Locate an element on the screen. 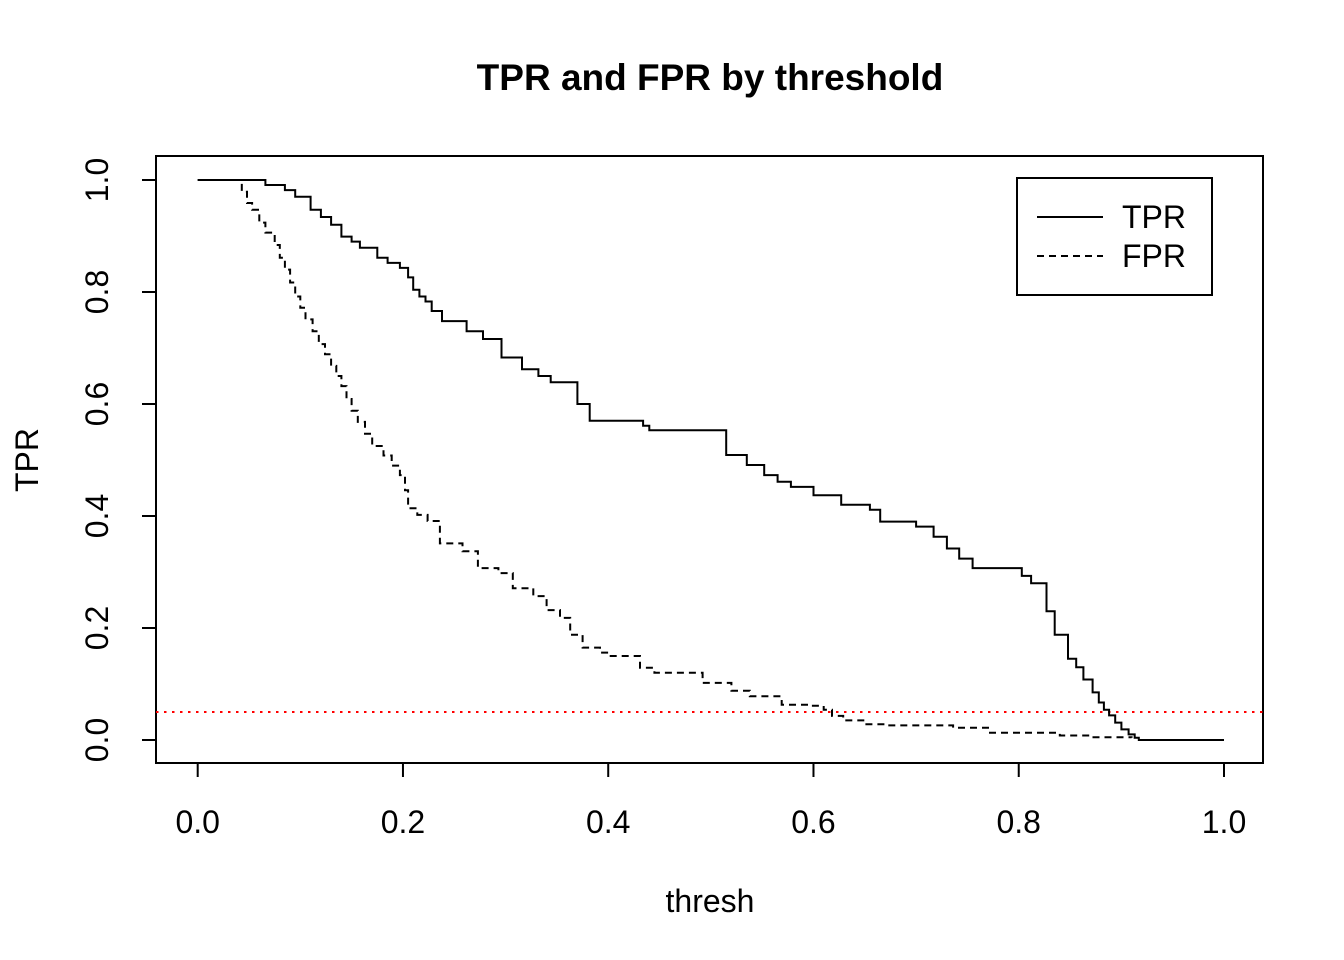 This screenshot has height=960, width=1344. x-tick-label: 0.6 is located at coordinates (813, 822).